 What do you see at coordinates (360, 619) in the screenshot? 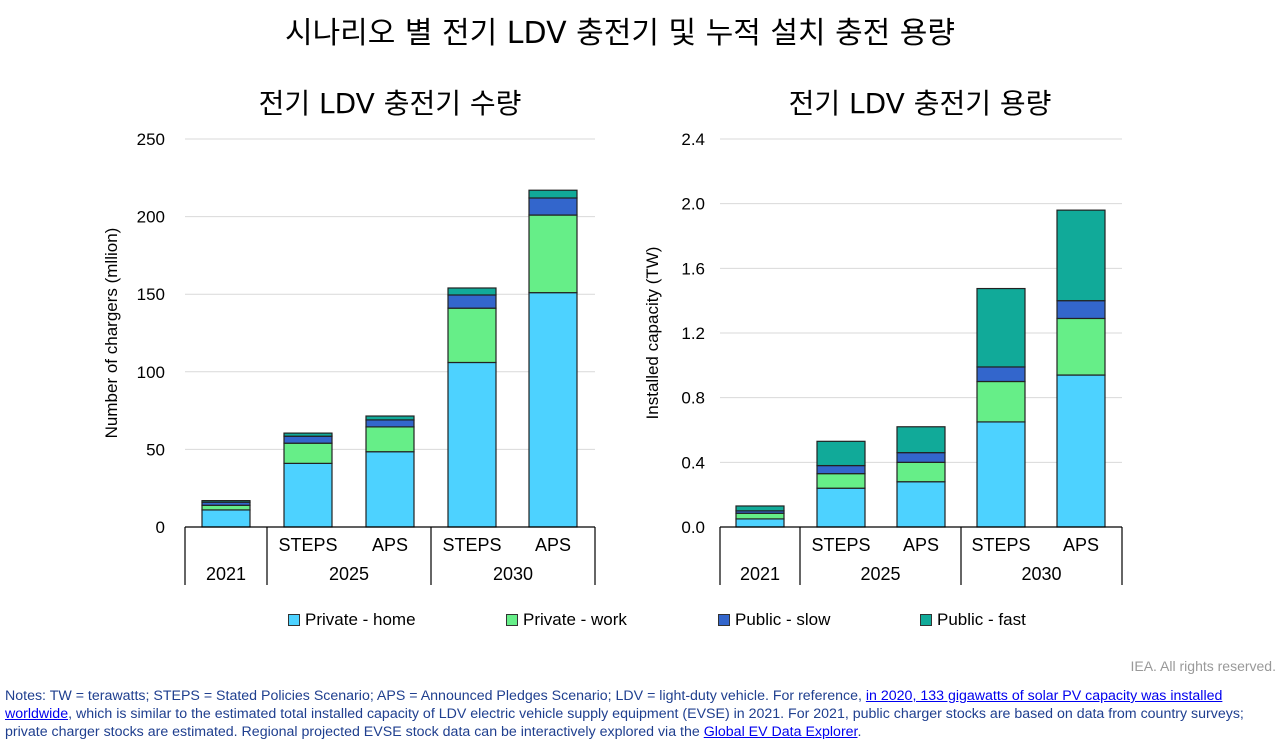
I see `legend-label: Private - home` at bounding box center [360, 619].